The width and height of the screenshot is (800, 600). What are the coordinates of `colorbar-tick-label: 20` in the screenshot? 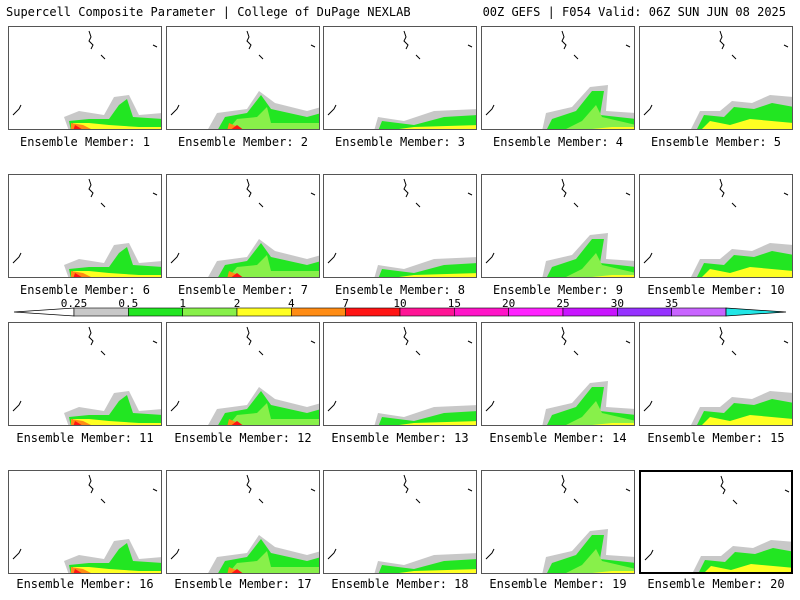 It's located at (509, 303).